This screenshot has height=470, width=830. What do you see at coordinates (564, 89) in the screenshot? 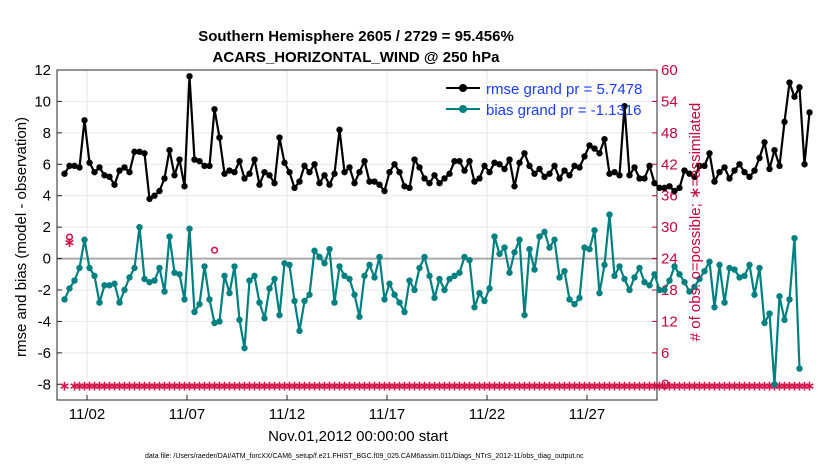
I see `legend-rmse-label: rmse grand pr = 5.7478` at bounding box center [564, 89].